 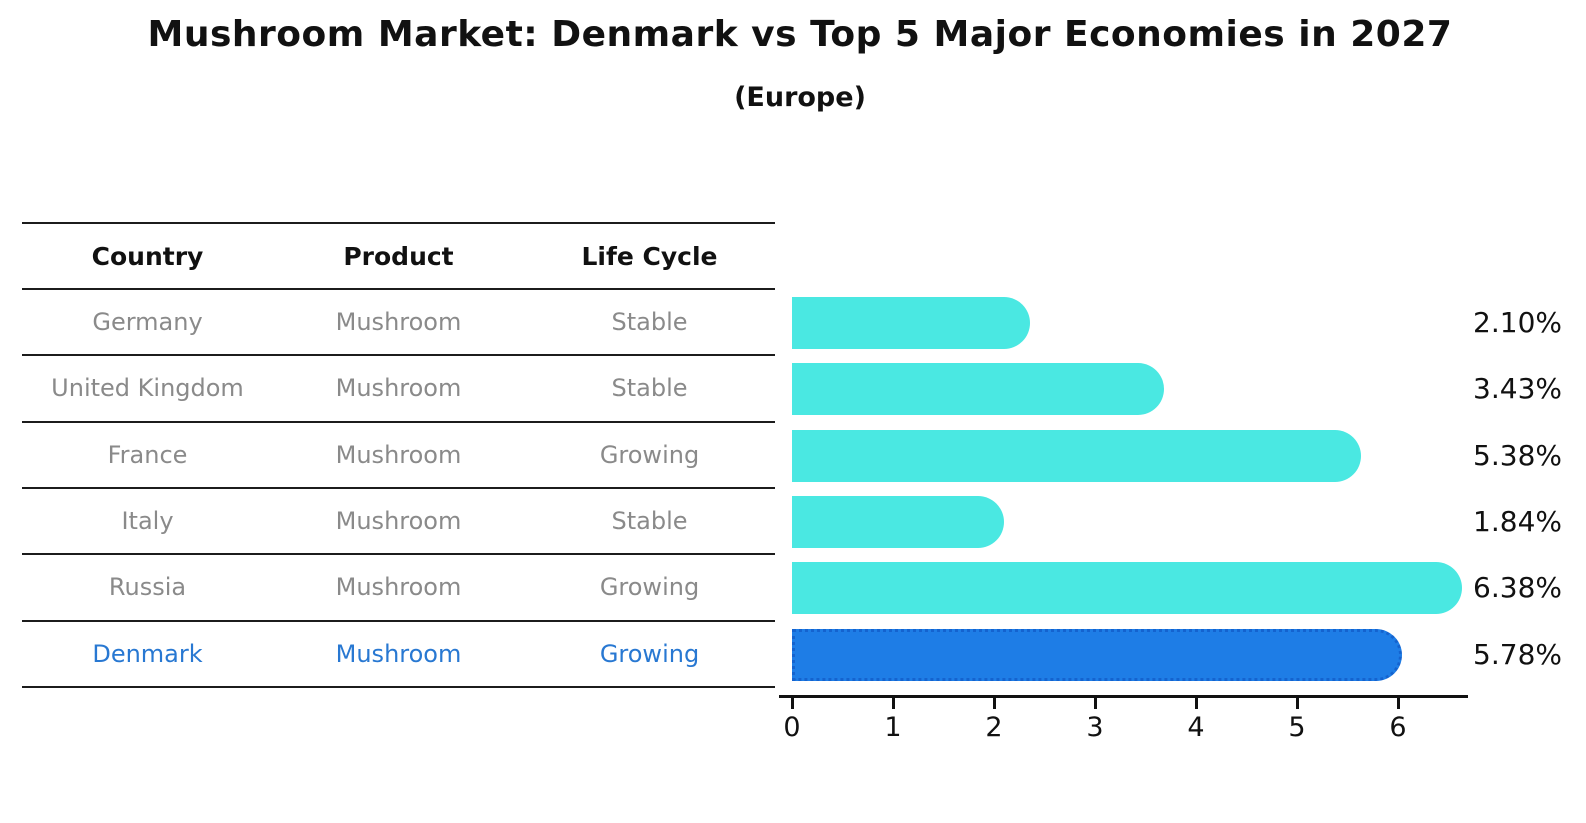 I want to click on bar-value-label: 3.43%, so click(x=1517, y=389).